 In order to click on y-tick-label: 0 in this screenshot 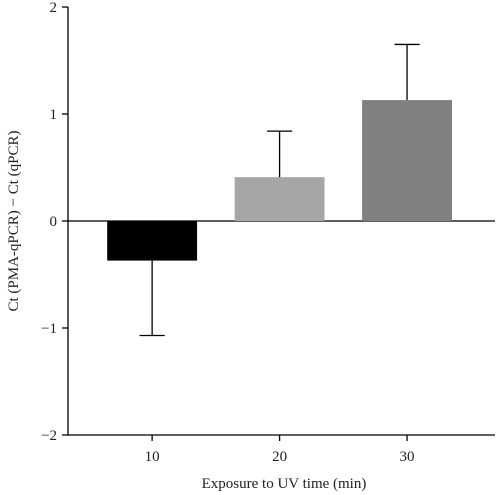, I will do `click(54, 222)`.